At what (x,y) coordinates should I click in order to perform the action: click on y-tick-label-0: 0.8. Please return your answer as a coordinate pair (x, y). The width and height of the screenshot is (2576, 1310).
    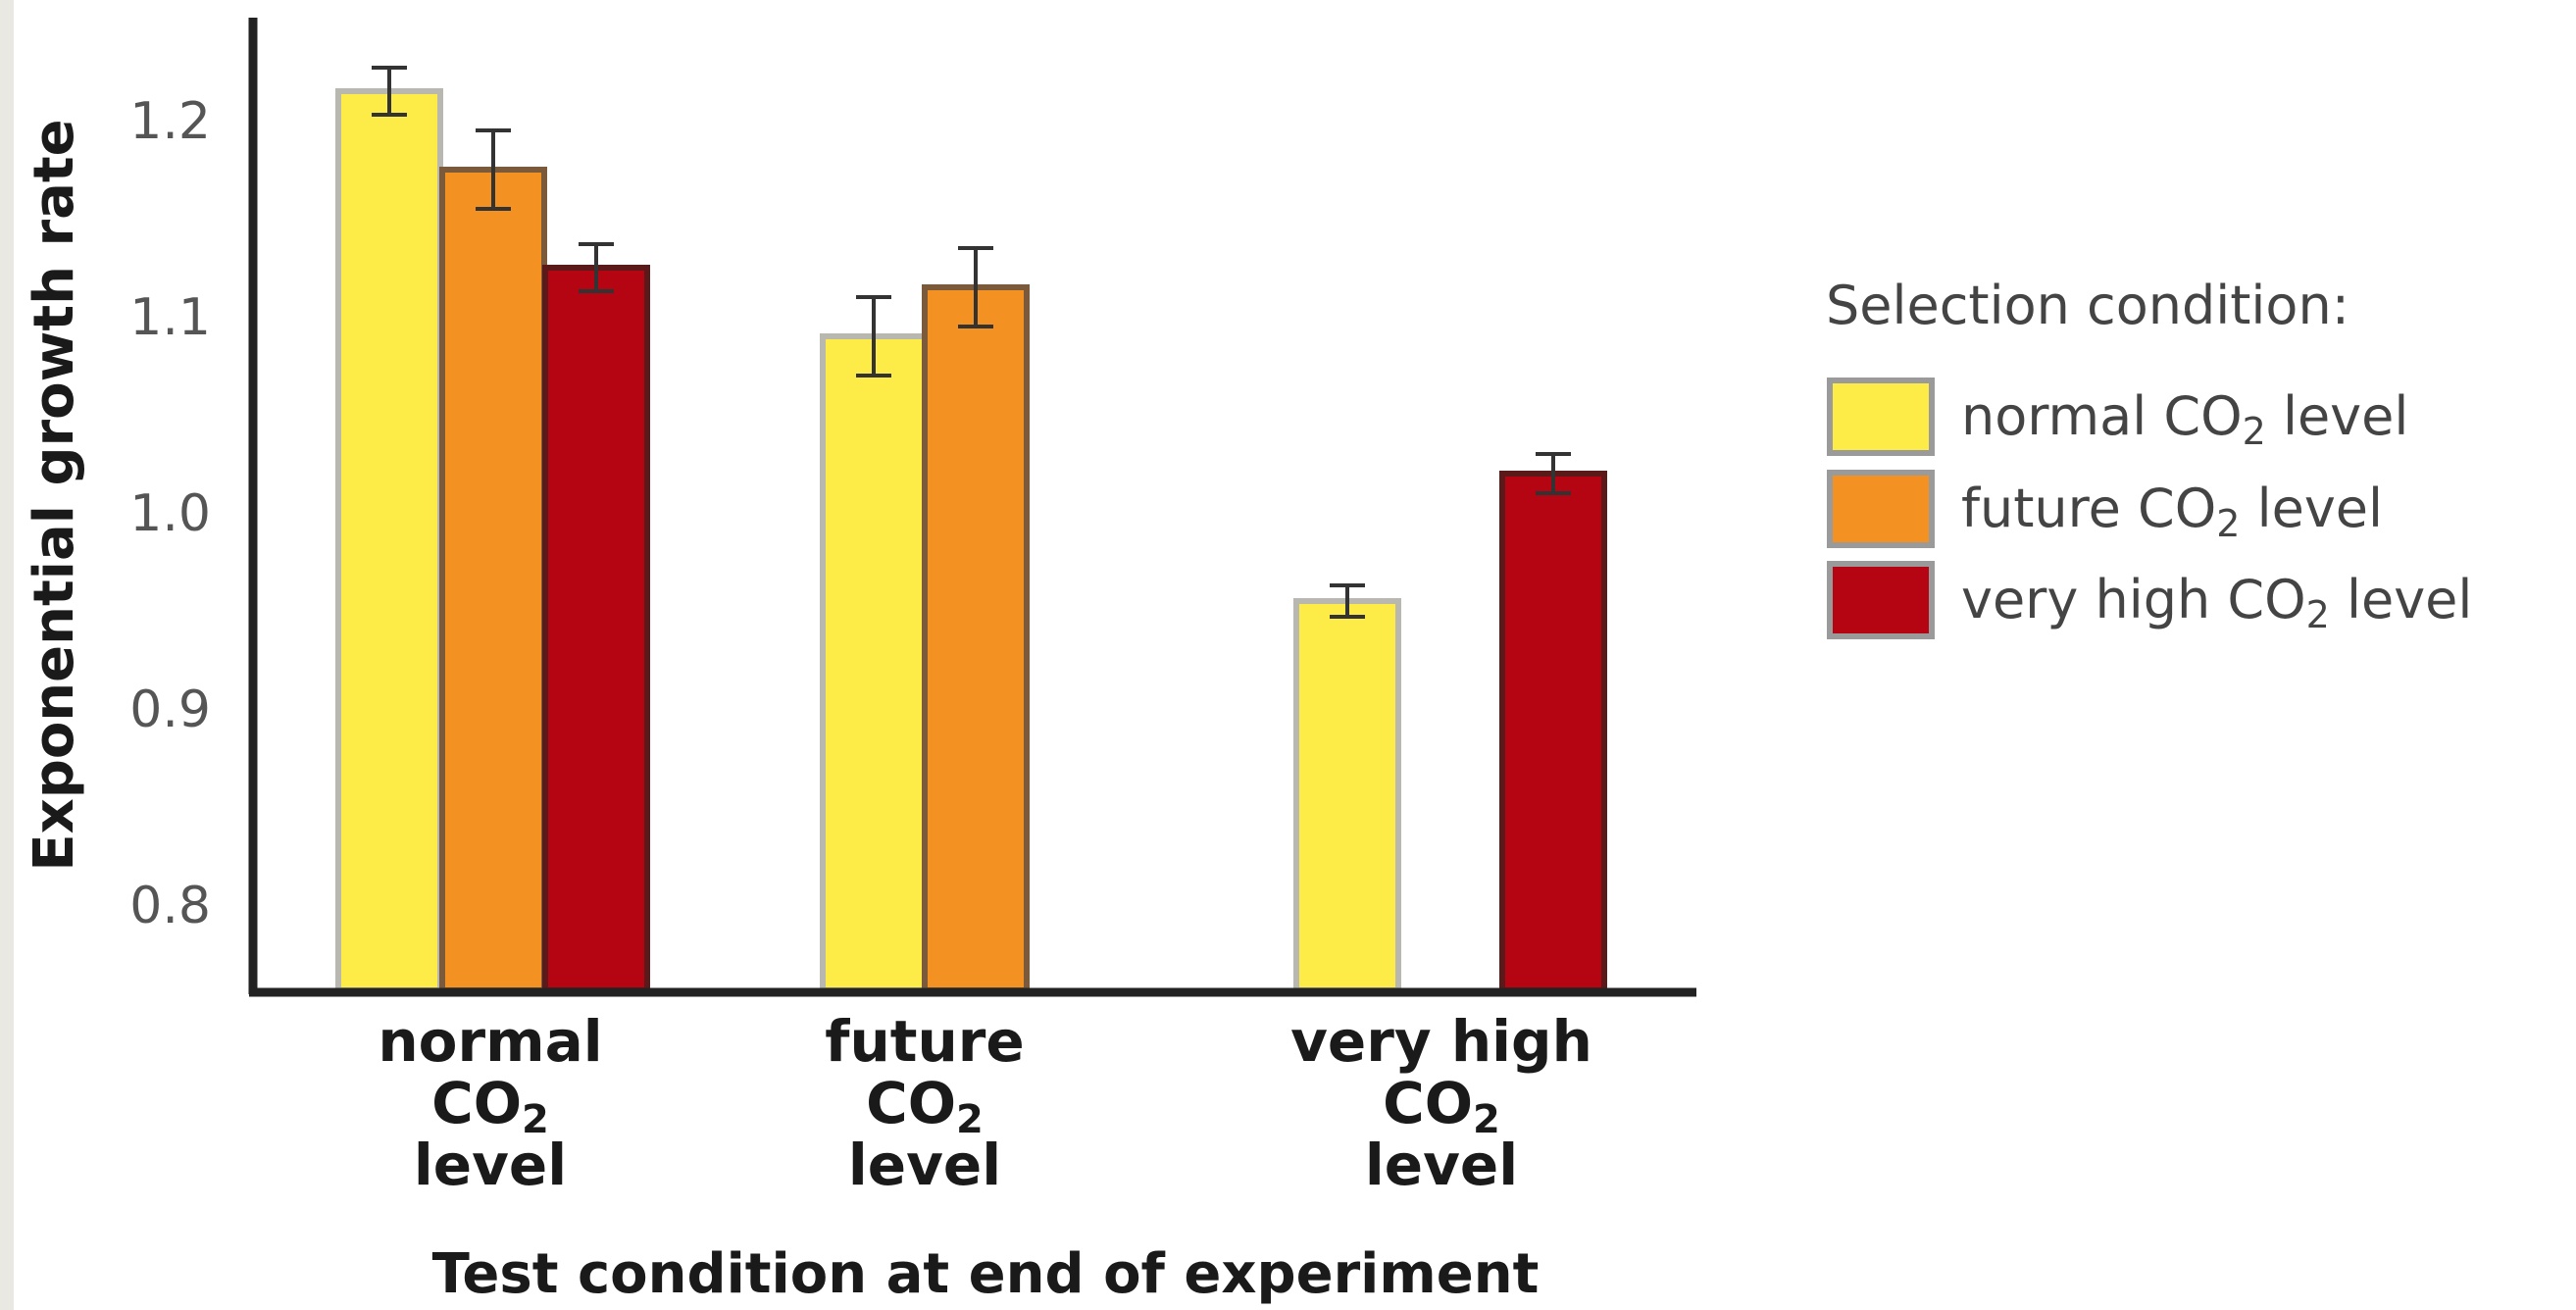
    Looking at the image, I should click on (170, 906).